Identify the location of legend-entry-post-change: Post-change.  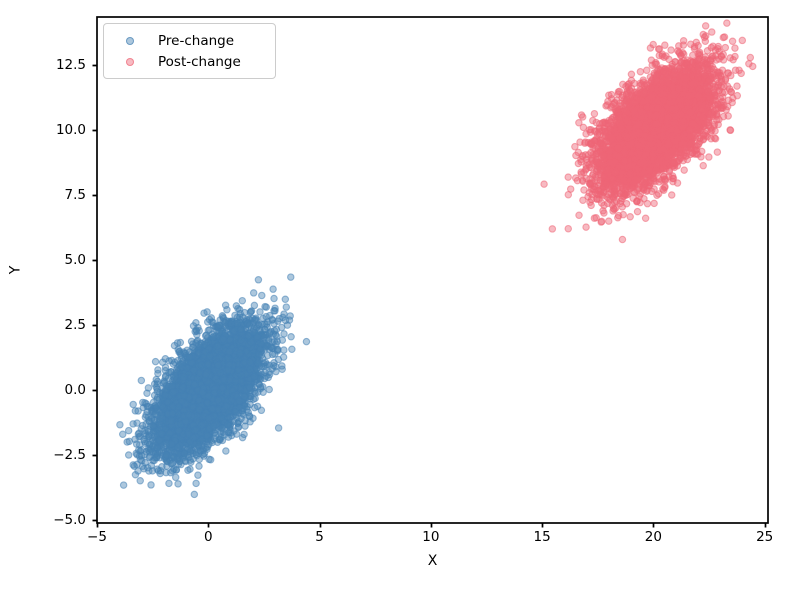
(189, 61).